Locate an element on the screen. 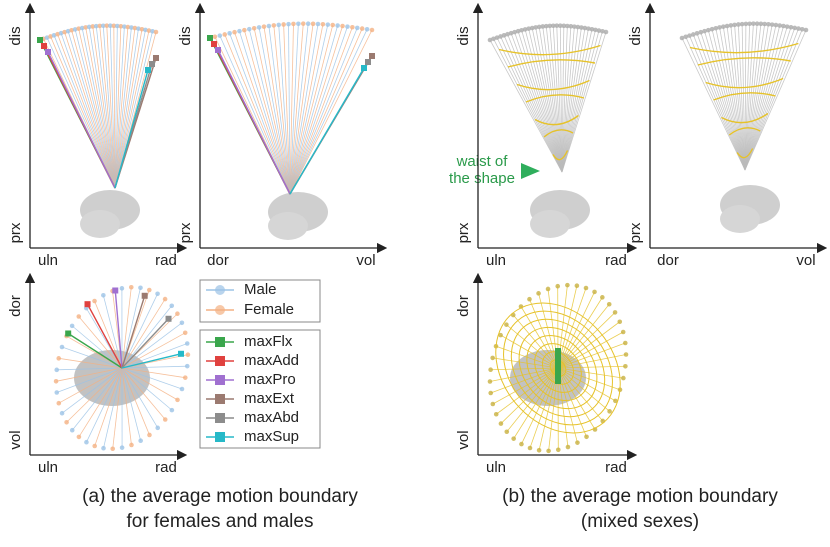  legend-label: maxSup is located at coordinates (271, 436).